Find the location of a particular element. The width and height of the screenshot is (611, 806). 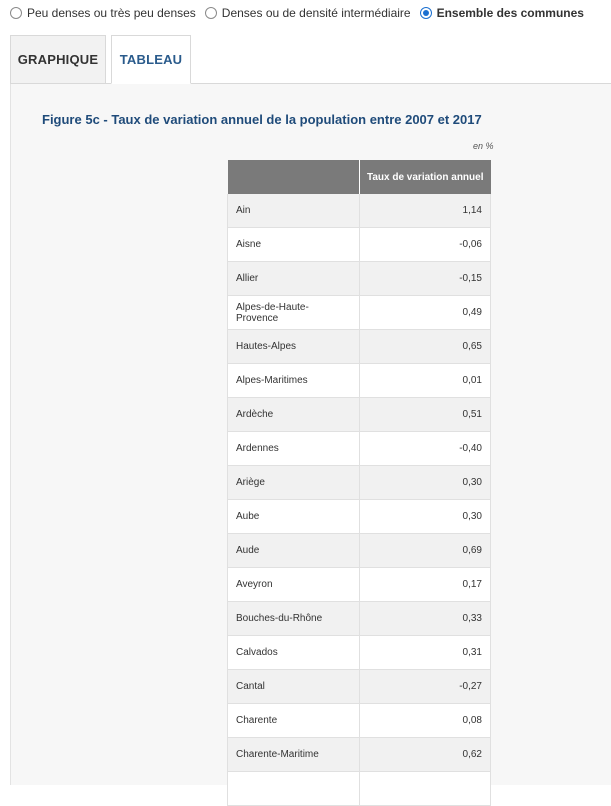

rate-value: 0,31 is located at coordinates (425, 652).